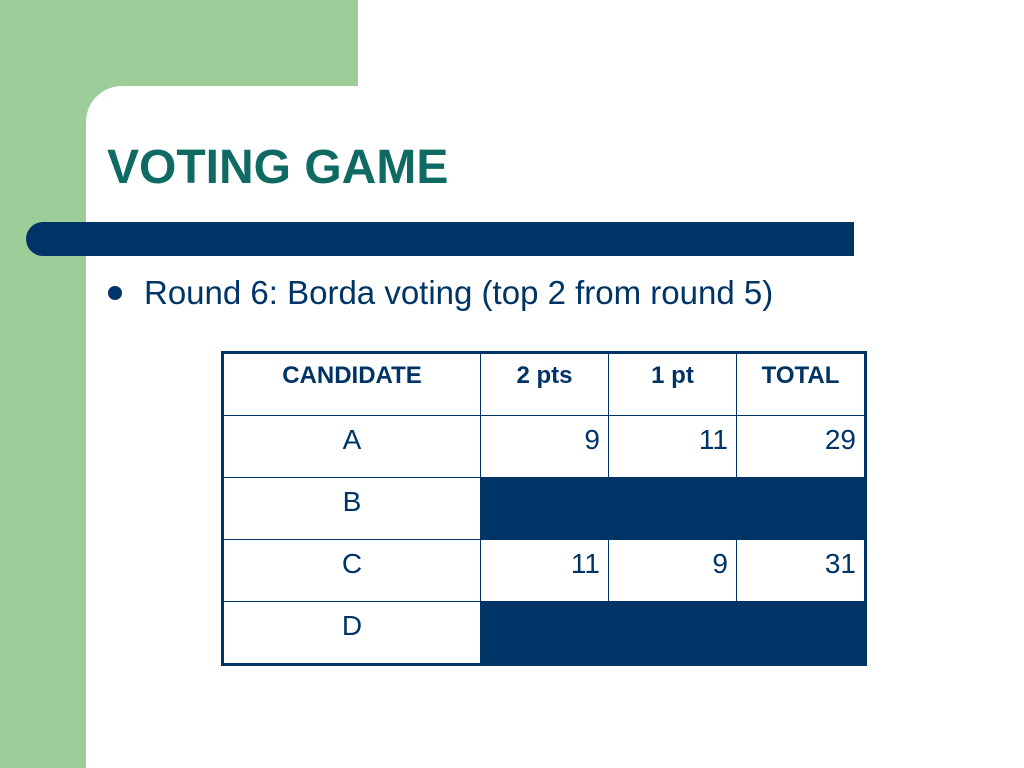 The height and width of the screenshot is (768, 1024). What do you see at coordinates (351, 508) in the screenshot?
I see `candidate-cell: B` at bounding box center [351, 508].